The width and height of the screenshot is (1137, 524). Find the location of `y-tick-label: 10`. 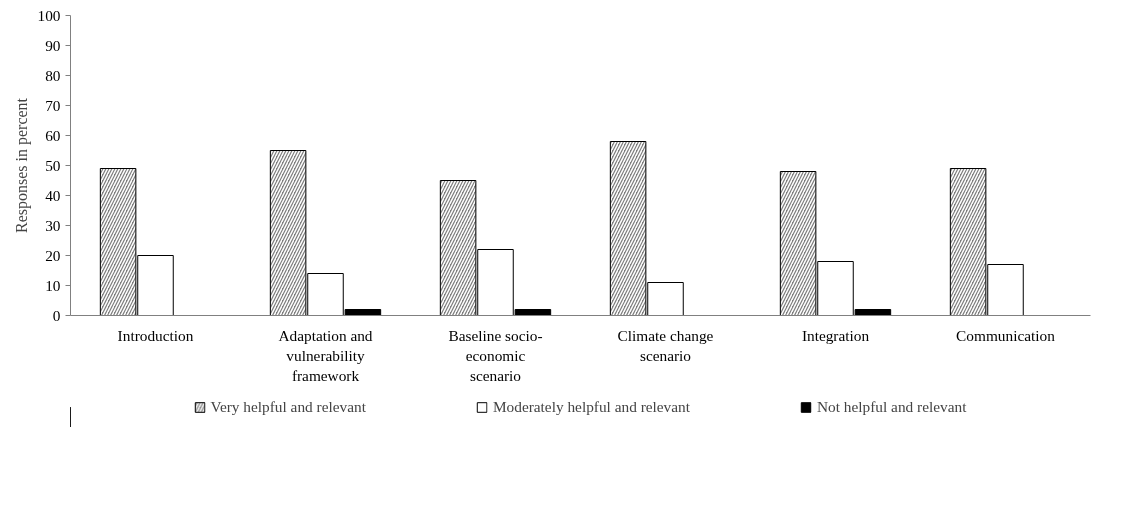

y-tick-label: 10 is located at coordinates (53, 285).